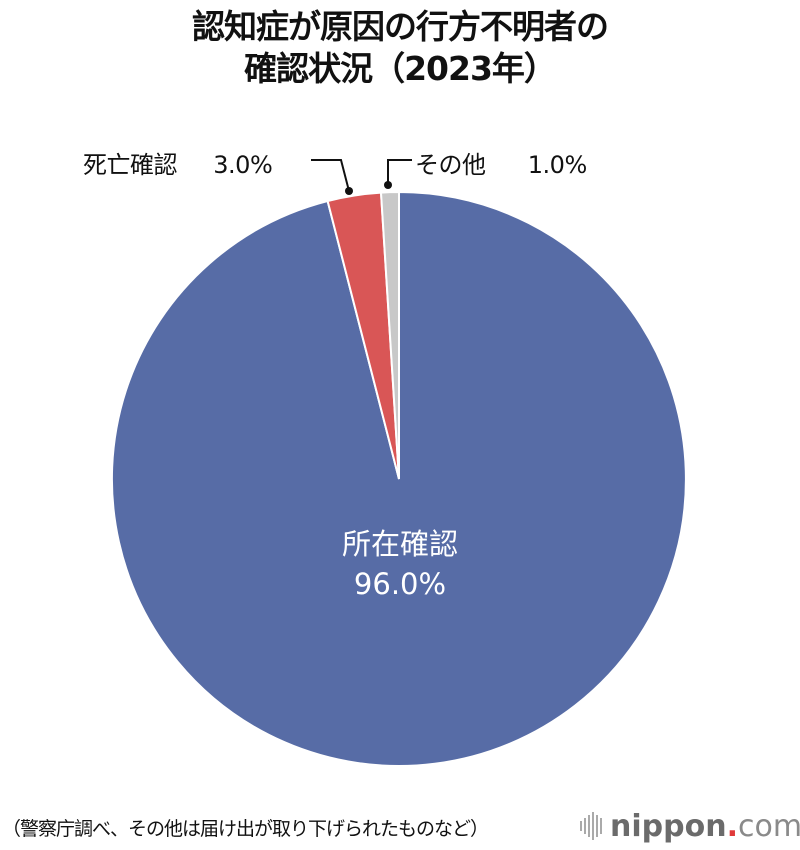 This screenshot has width=800, height=850. Describe the element at coordinates (591, 826) in the screenshot. I see `logo-bars-icon` at that location.